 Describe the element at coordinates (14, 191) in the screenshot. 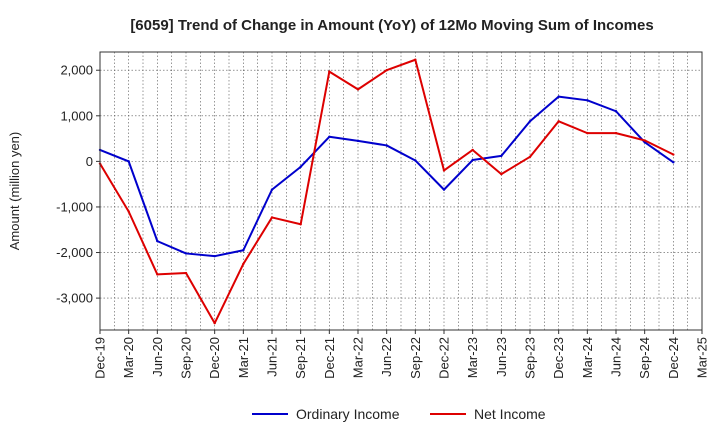

I see `y-axis-label: Amount (million yen)` at that location.